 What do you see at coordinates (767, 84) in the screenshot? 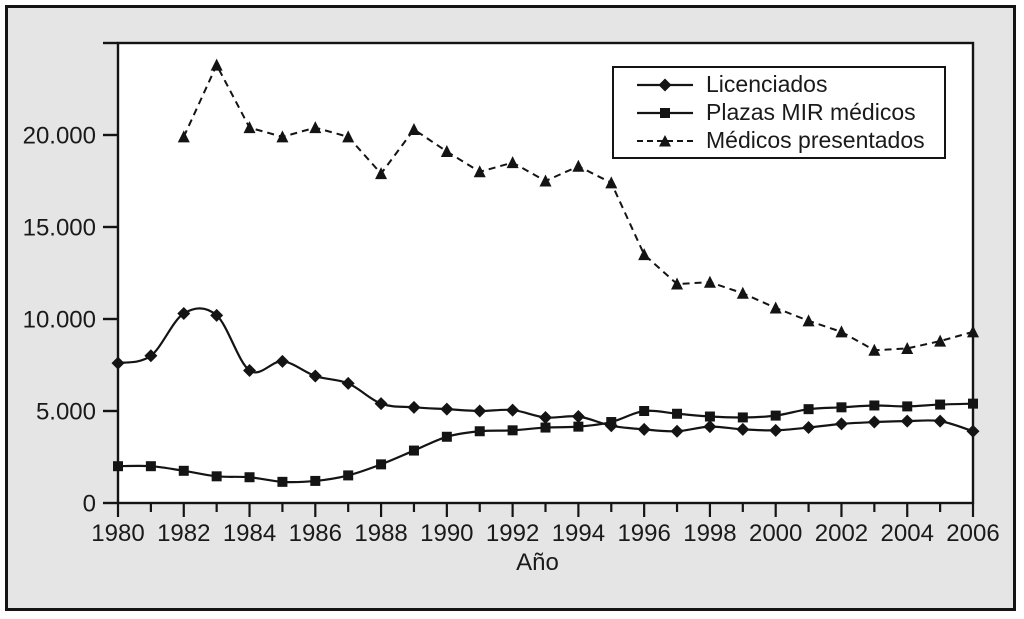
I see `legend-label: Licenciados` at bounding box center [767, 84].